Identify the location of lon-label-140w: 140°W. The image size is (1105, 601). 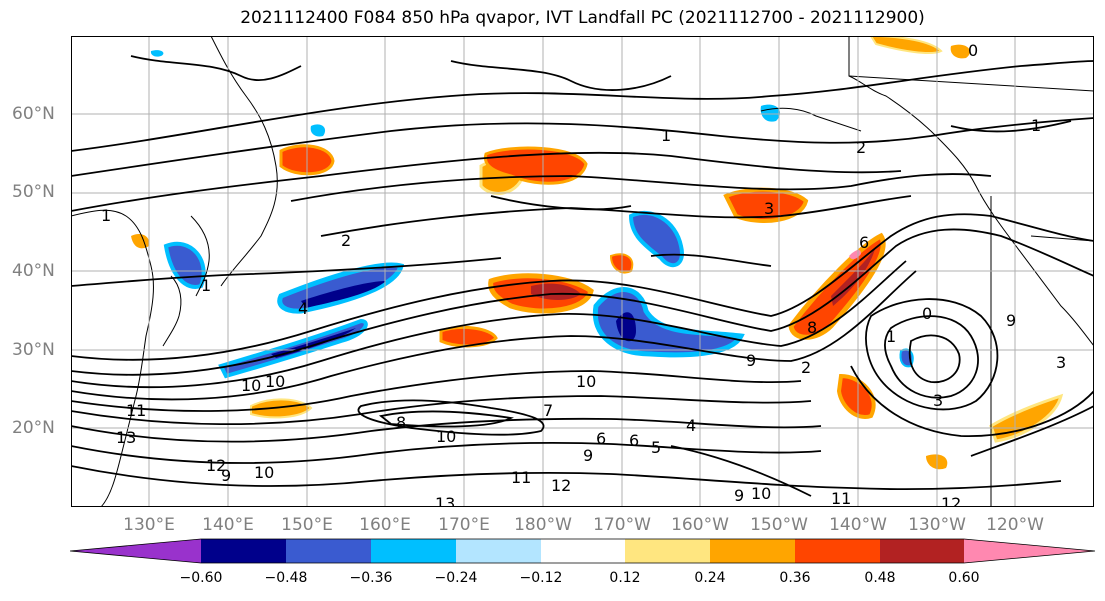
(858, 525).